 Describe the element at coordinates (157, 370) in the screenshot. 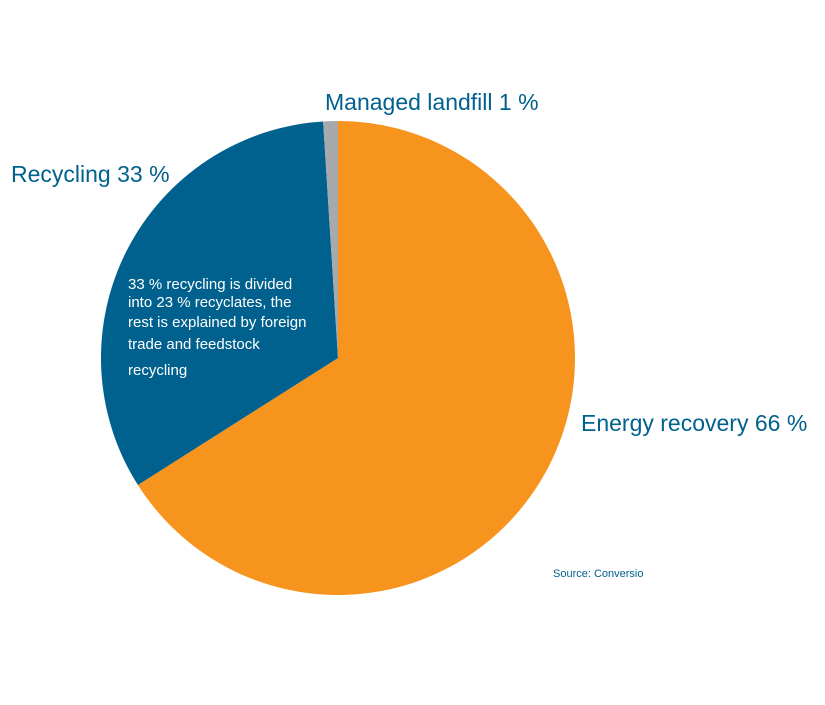

I see `annotation-line: recycling` at that location.